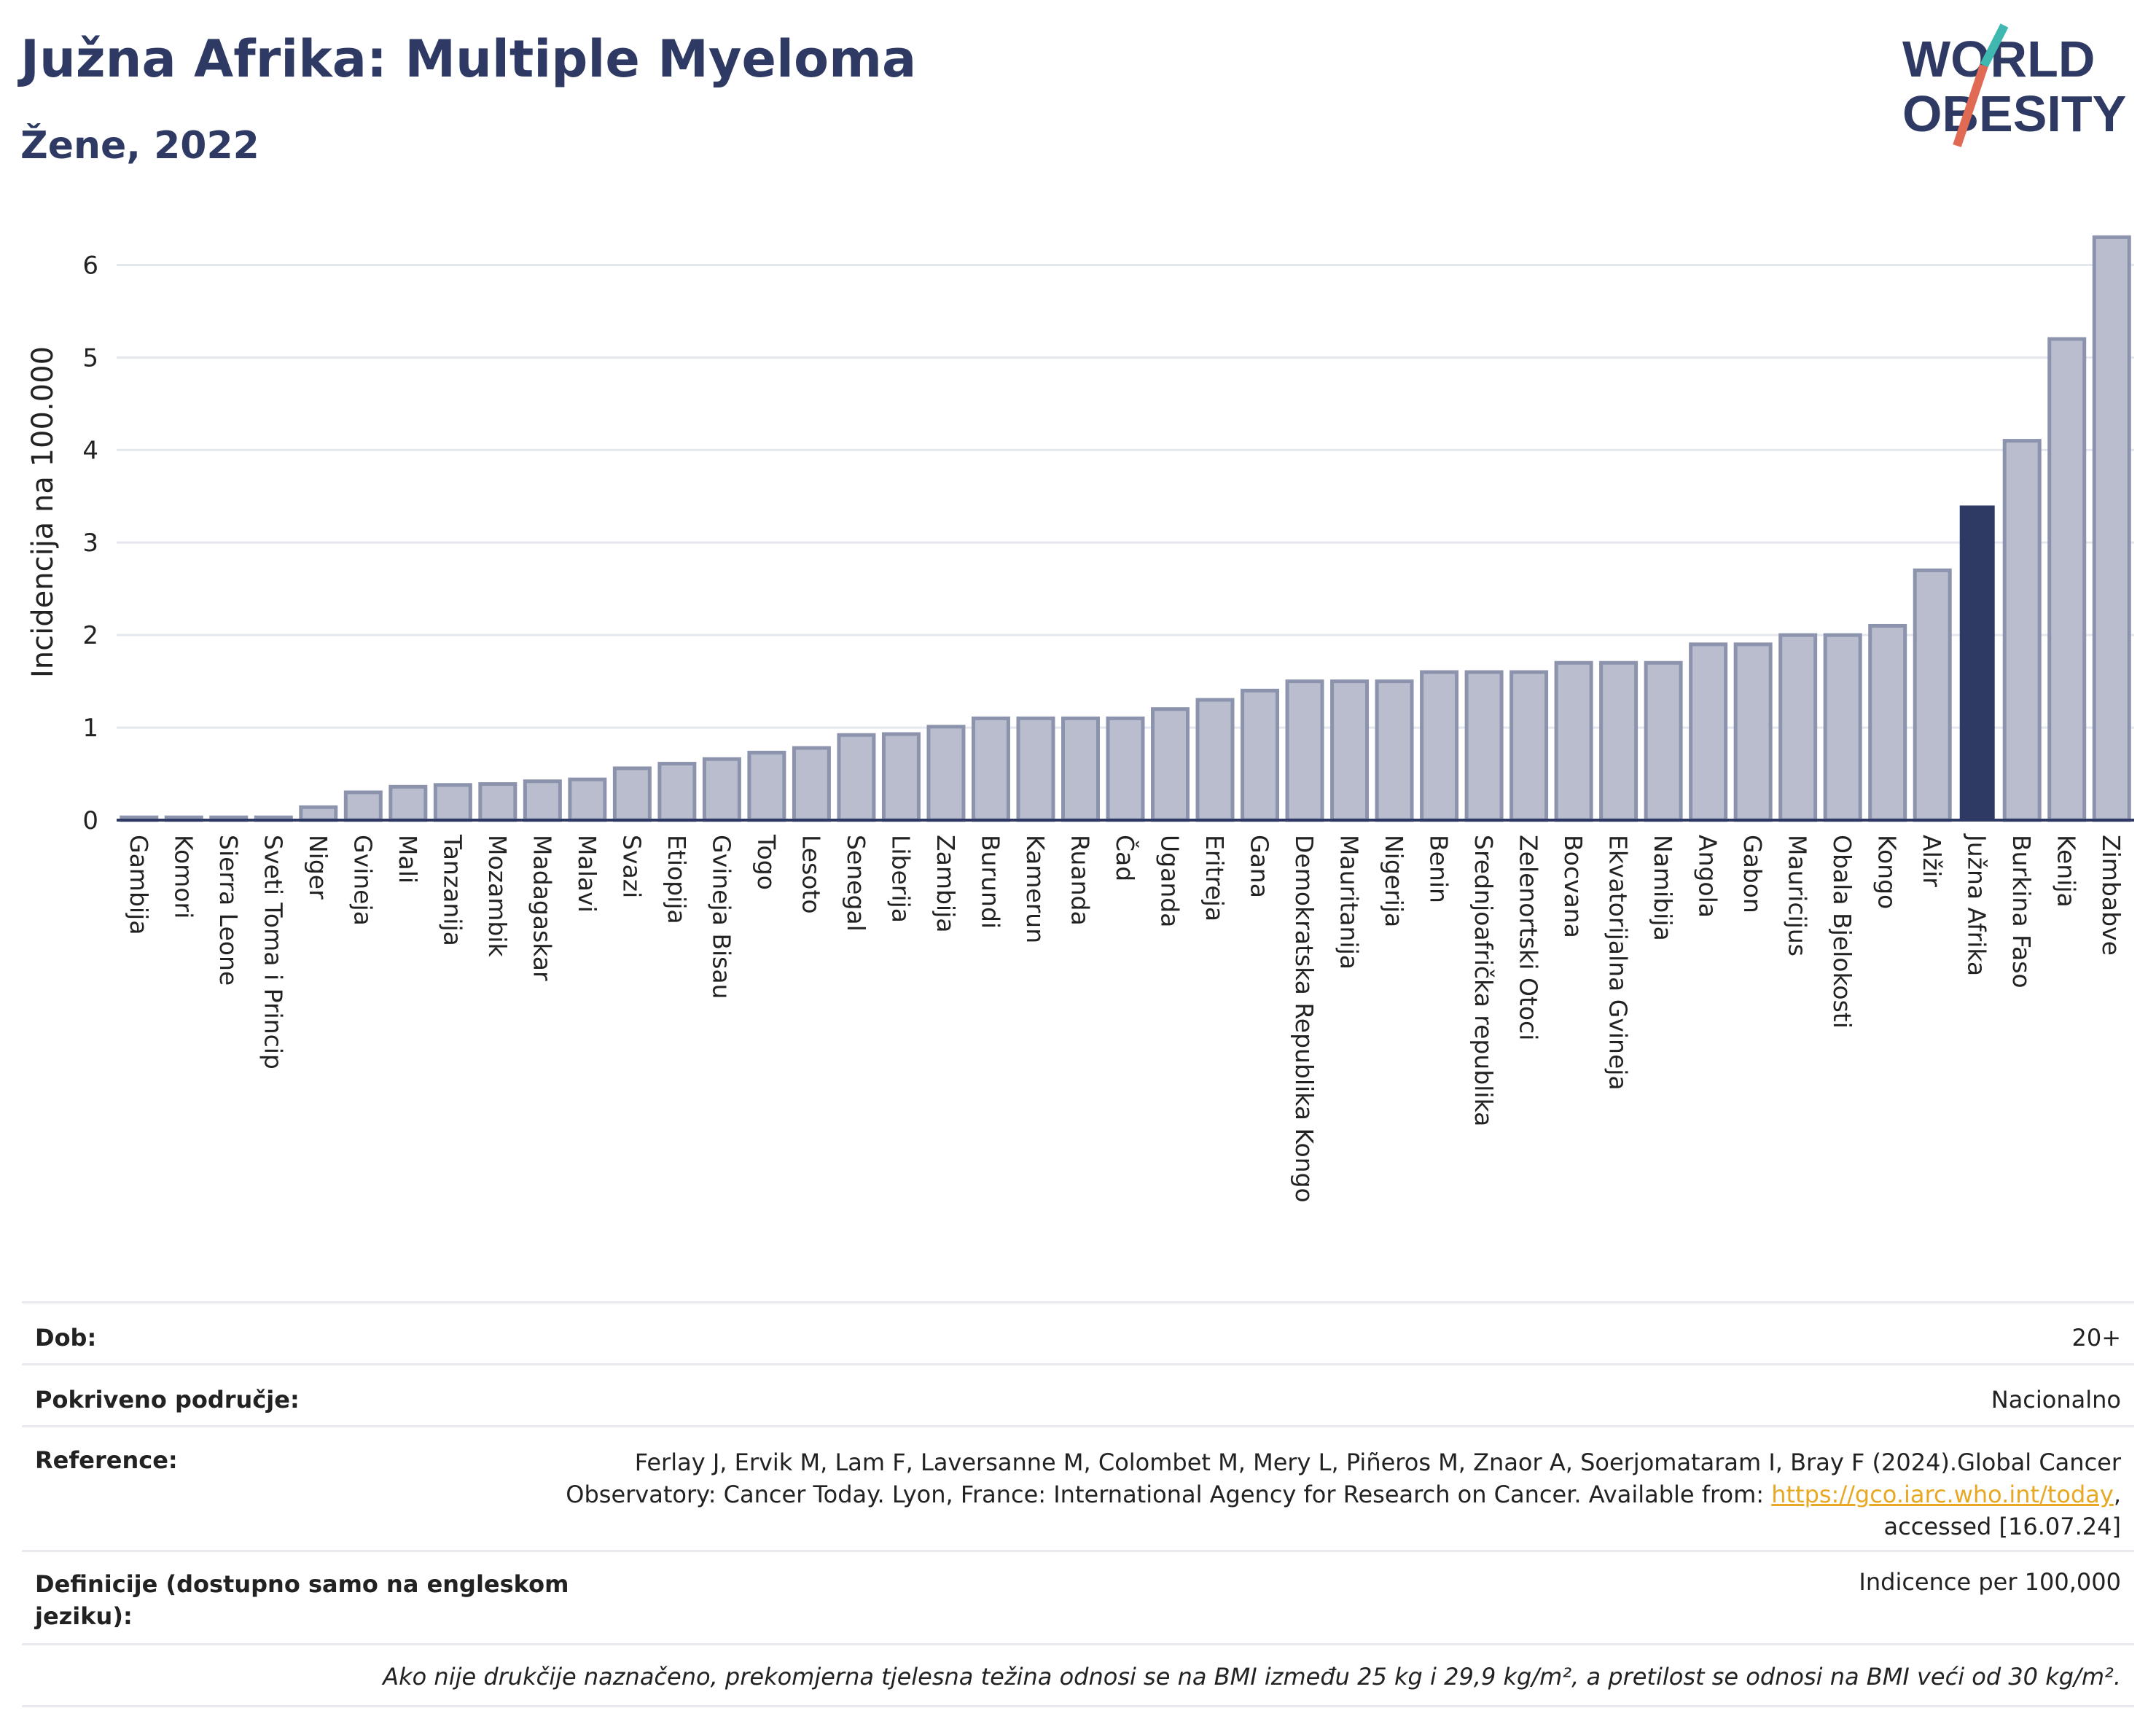 The height and width of the screenshot is (1735, 2156). Describe the element at coordinates (90, 450) in the screenshot. I see `y-tick-label: 4` at that location.